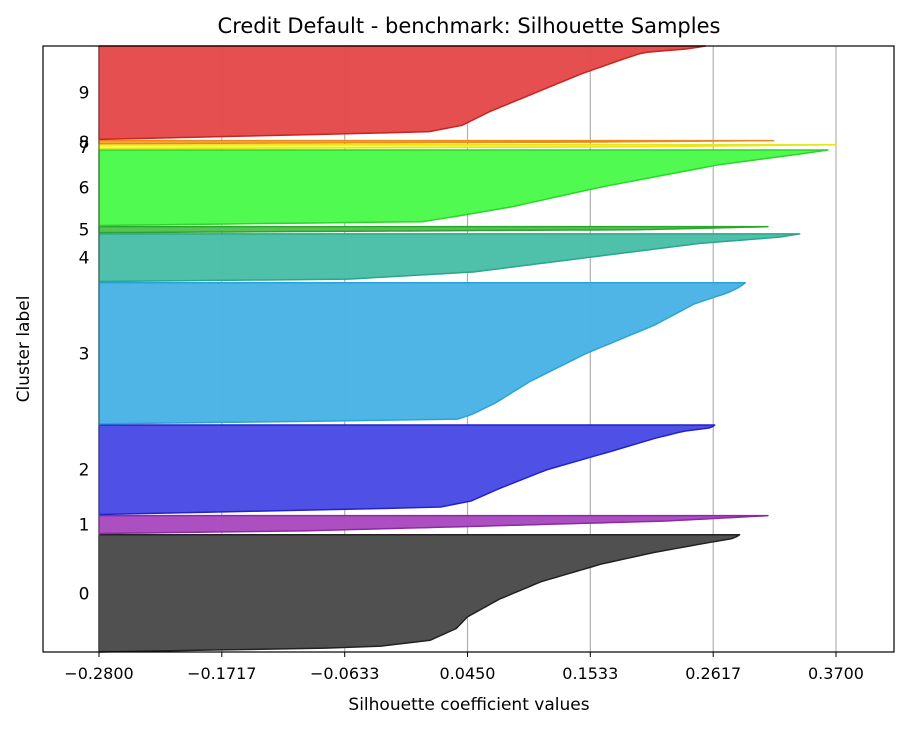 The image size is (912, 730). I want to click on cluster-label-1: 1, so click(84, 526).